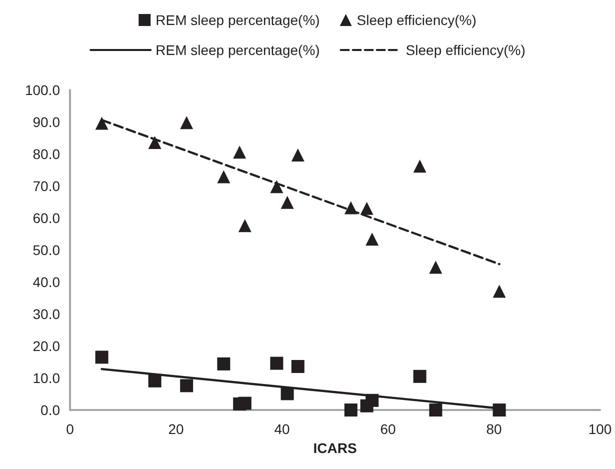 The width and height of the screenshot is (615, 469). I want to click on x-axis-title: ICARS, so click(335, 448).